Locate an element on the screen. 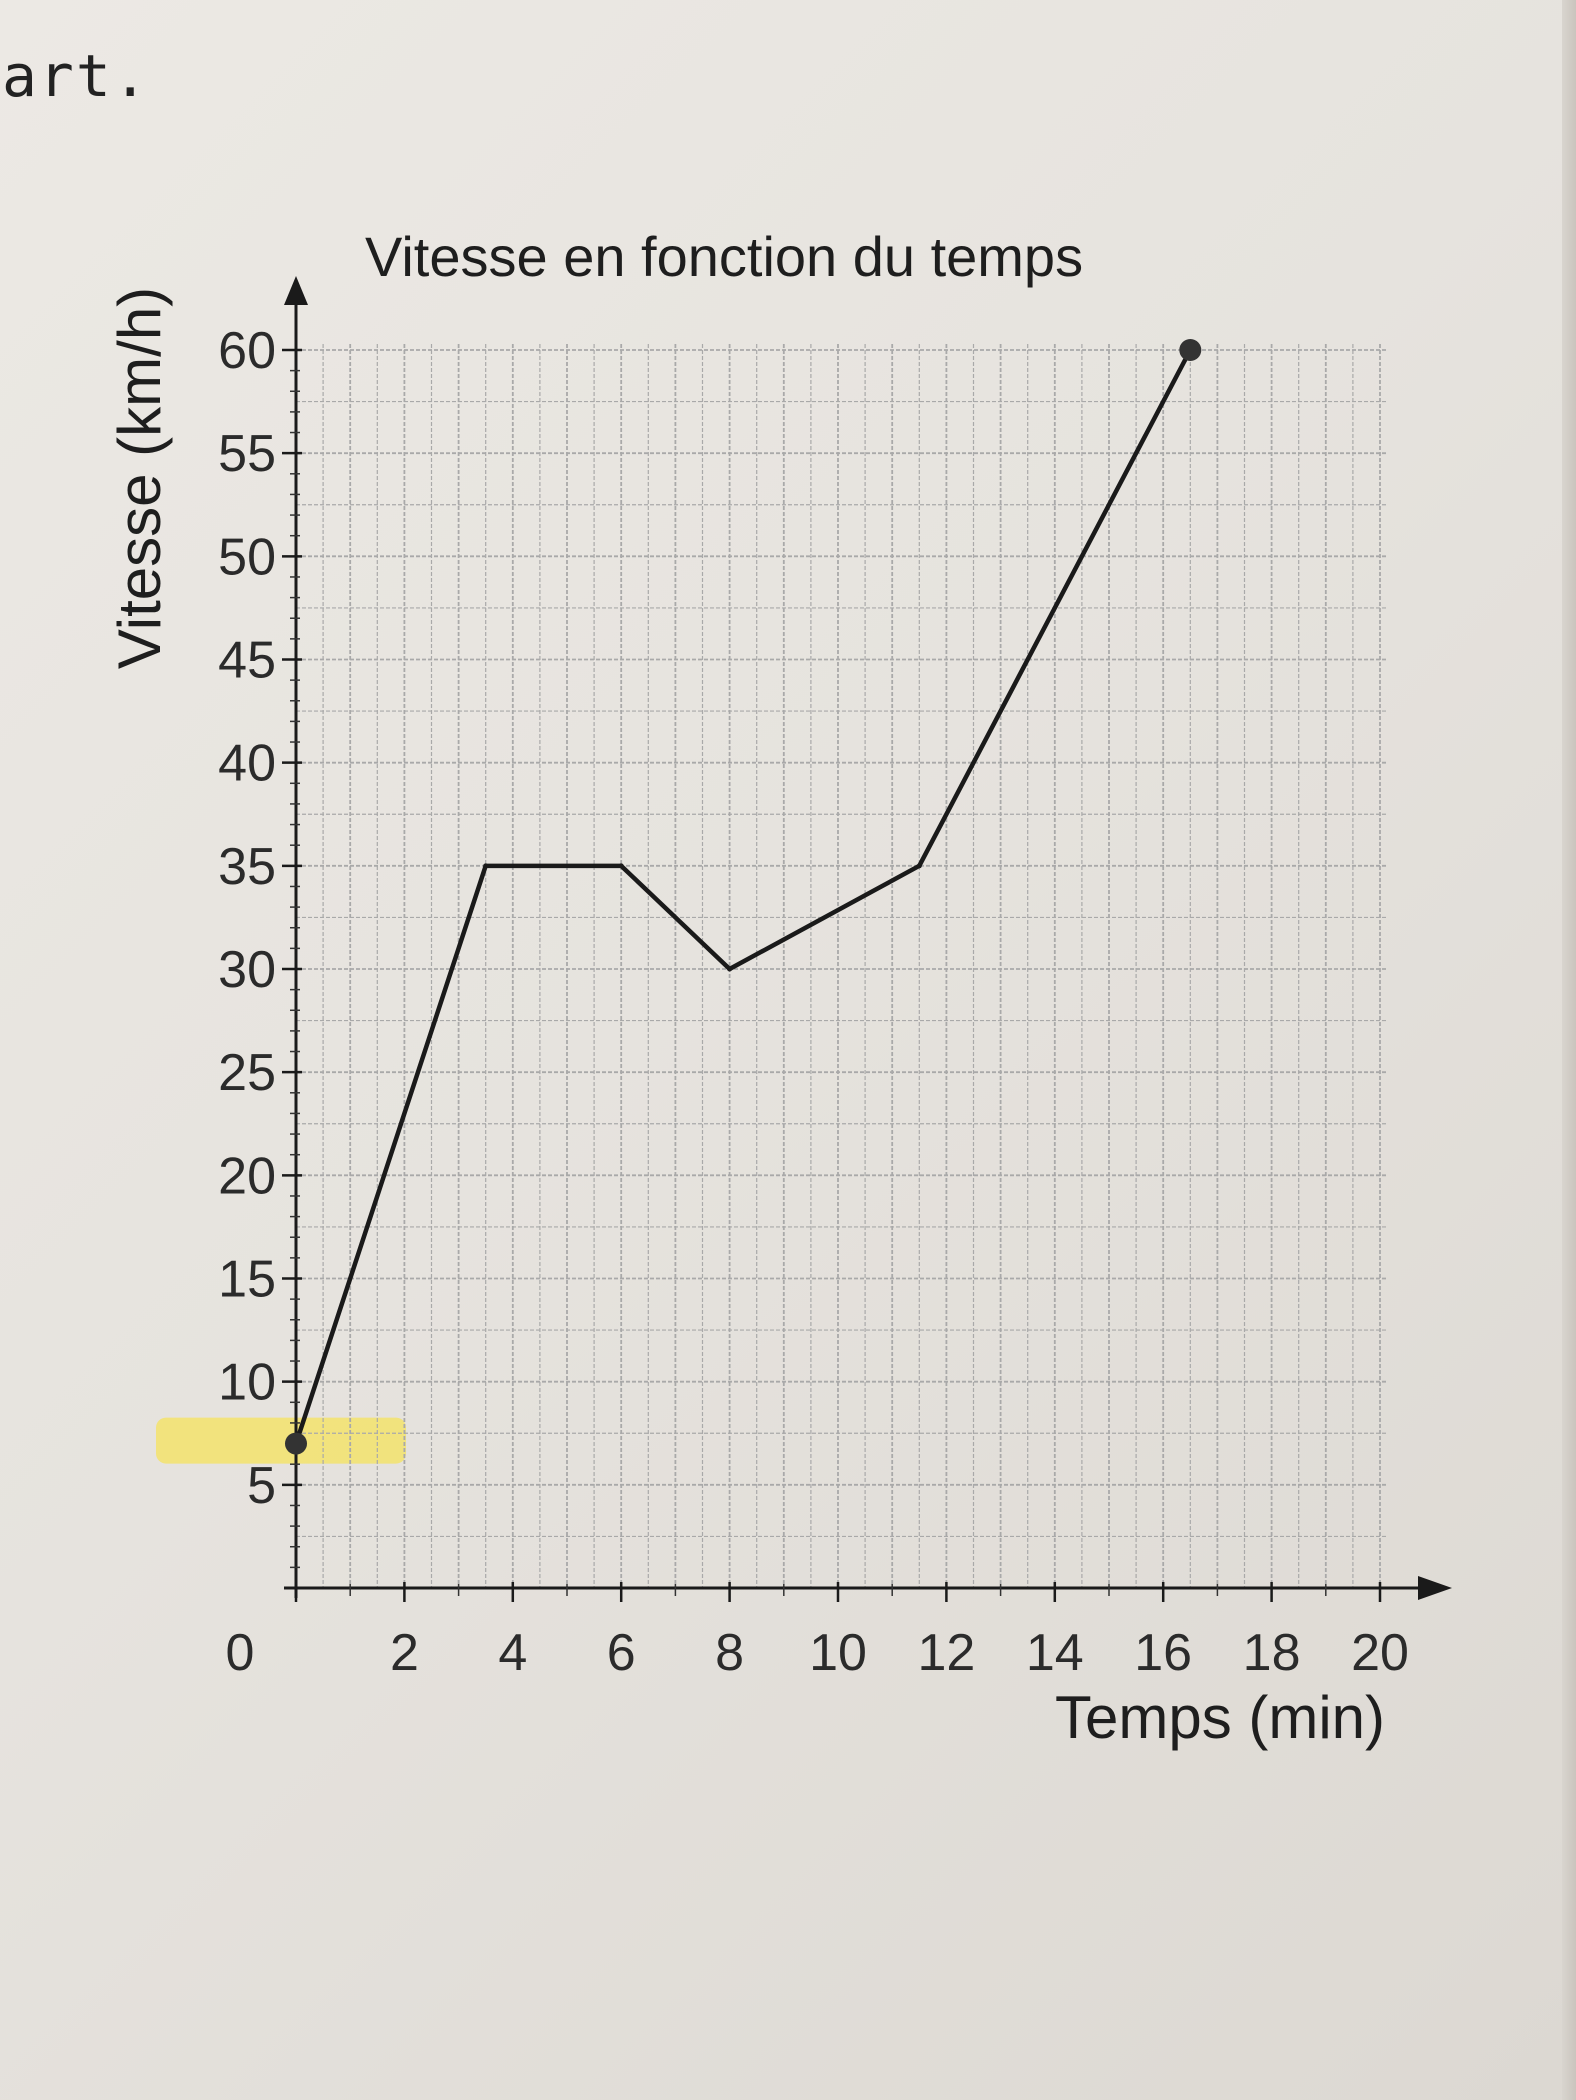 The width and height of the screenshot is (1576, 2100). x-tick-label: 0 is located at coordinates (240, 1653).